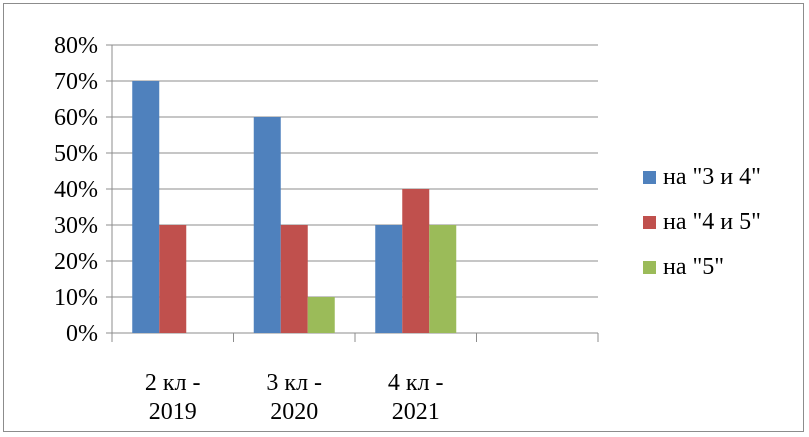 This screenshot has height=437, width=809. Describe the element at coordinates (76, 82) in the screenshot. I see `y-tick-label: 70%` at that location.